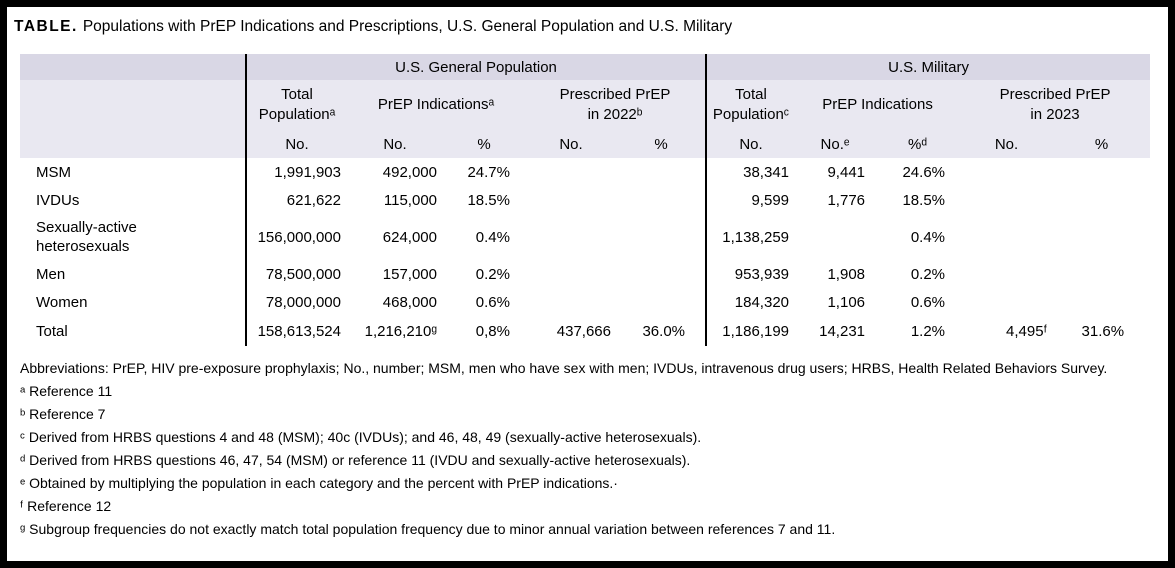 The image size is (1175, 568). Describe the element at coordinates (1055, 105) in the screenshot. I see `header-mil-prescribed: Prescribed PrEP in 2023` at that location.